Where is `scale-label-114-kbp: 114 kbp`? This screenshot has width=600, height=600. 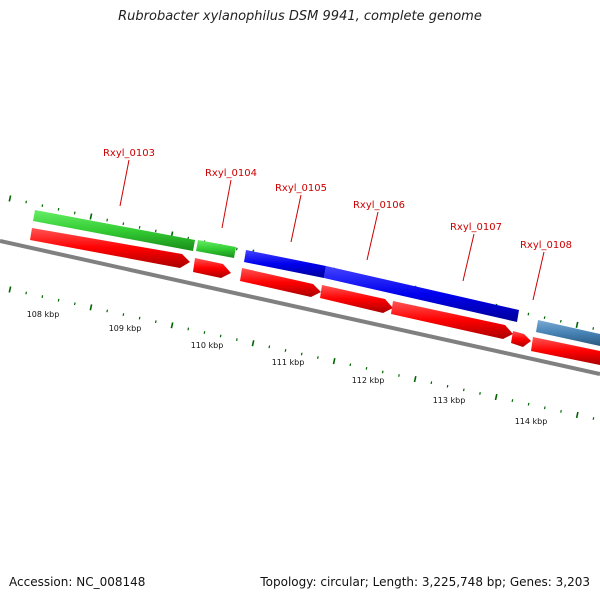 scale-label-114-kbp: 114 kbp is located at coordinates (531, 421).